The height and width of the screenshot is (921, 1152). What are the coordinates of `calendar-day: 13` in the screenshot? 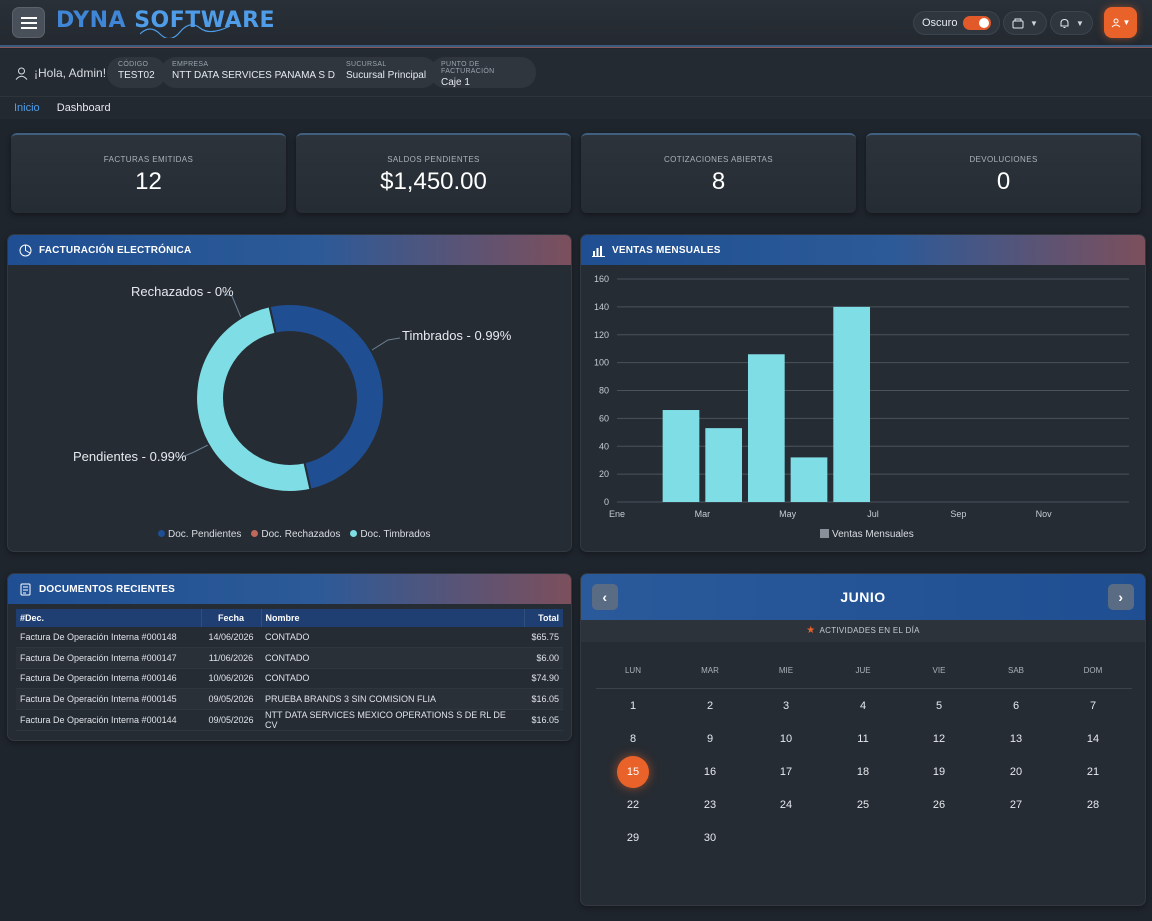 It's located at (1016, 739).